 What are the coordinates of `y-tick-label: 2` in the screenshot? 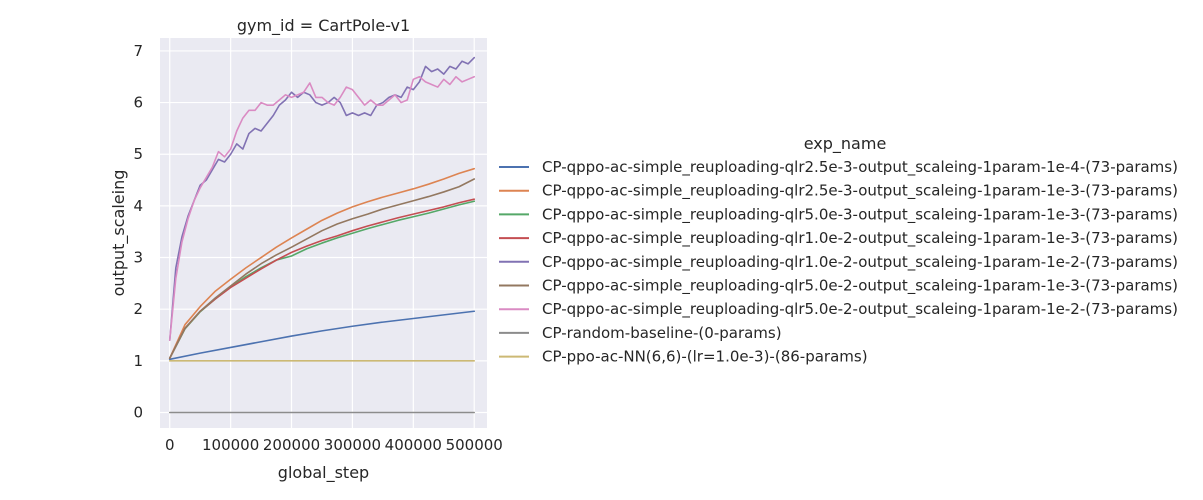 It's located at (138, 309).